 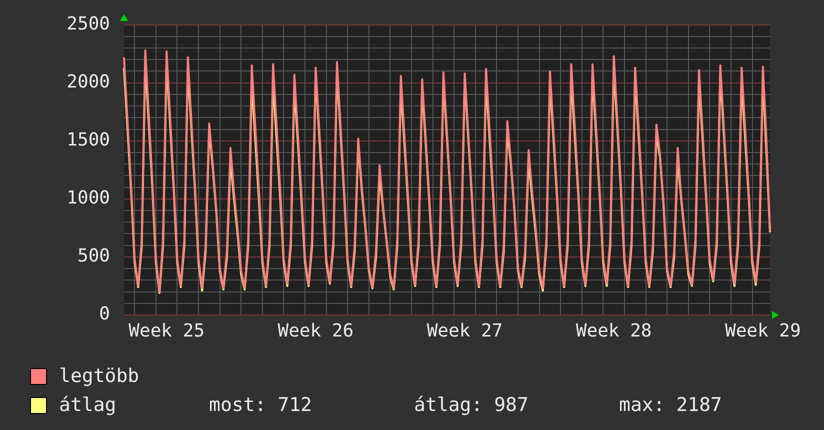 What do you see at coordinates (88, 405) in the screenshot?
I see `legend-label: átlag` at bounding box center [88, 405].